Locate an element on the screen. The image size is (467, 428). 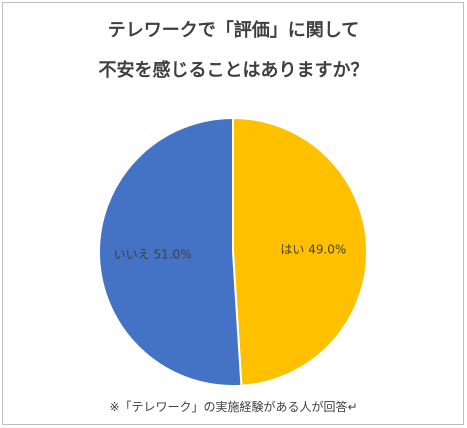
pie-slice-label-1: いいえ 51.0% is located at coordinates (153, 255).